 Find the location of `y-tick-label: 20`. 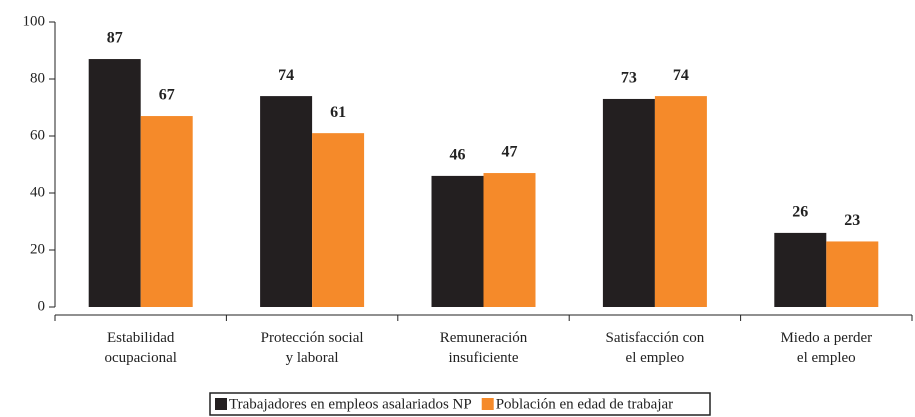

y-tick-label: 20 is located at coordinates (37, 249).